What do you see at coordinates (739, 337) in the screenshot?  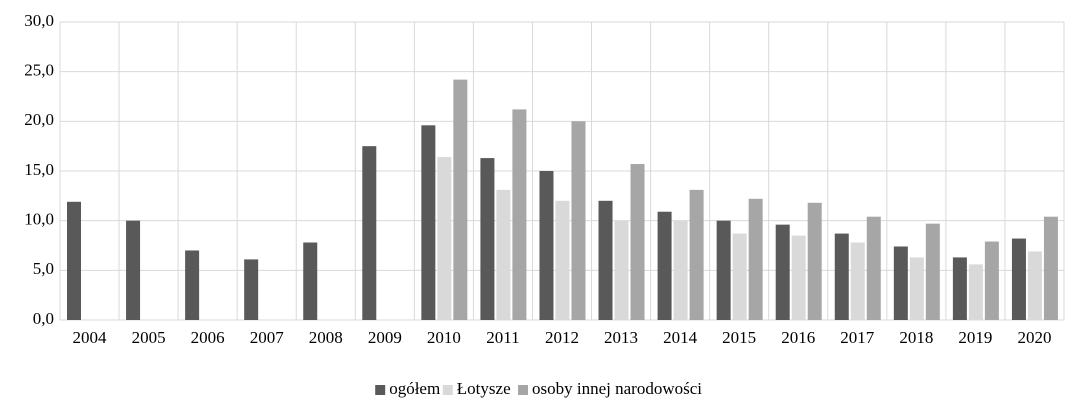 I see `x-tick-label: 2015` at bounding box center [739, 337].